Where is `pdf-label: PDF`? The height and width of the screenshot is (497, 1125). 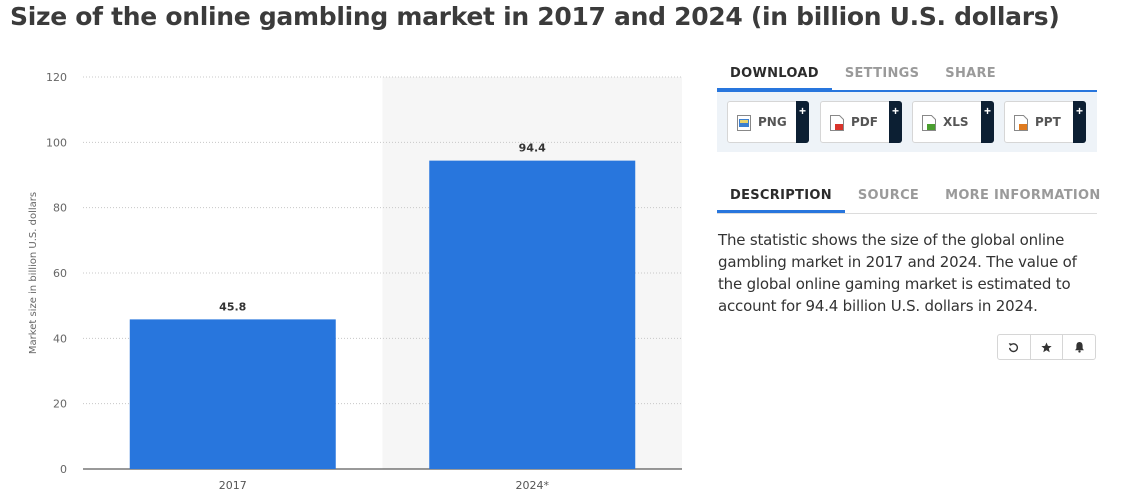 pdf-label: PDF is located at coordinates (864, 122).